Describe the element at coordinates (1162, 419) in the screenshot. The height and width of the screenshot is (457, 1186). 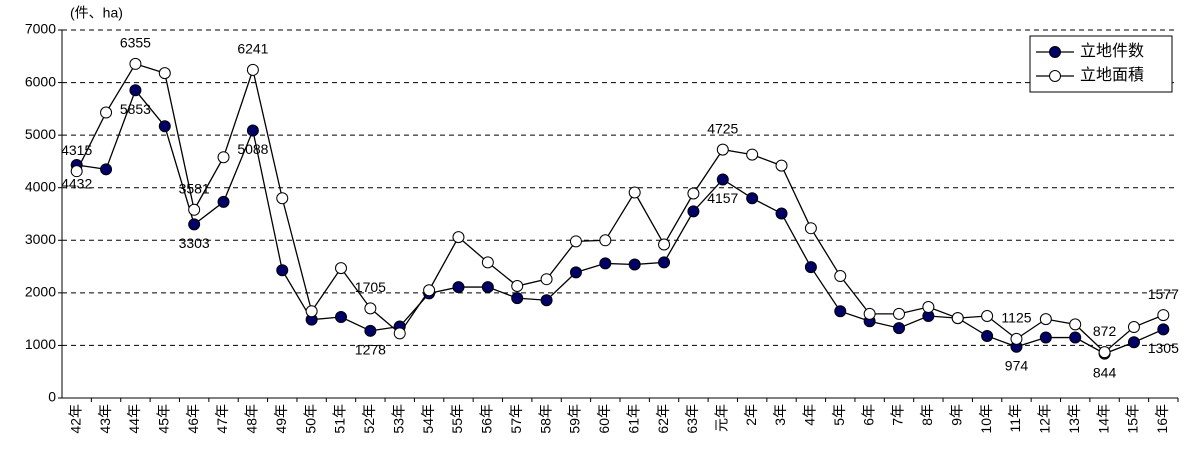
I see `x-tick-label: 16年` at that location.